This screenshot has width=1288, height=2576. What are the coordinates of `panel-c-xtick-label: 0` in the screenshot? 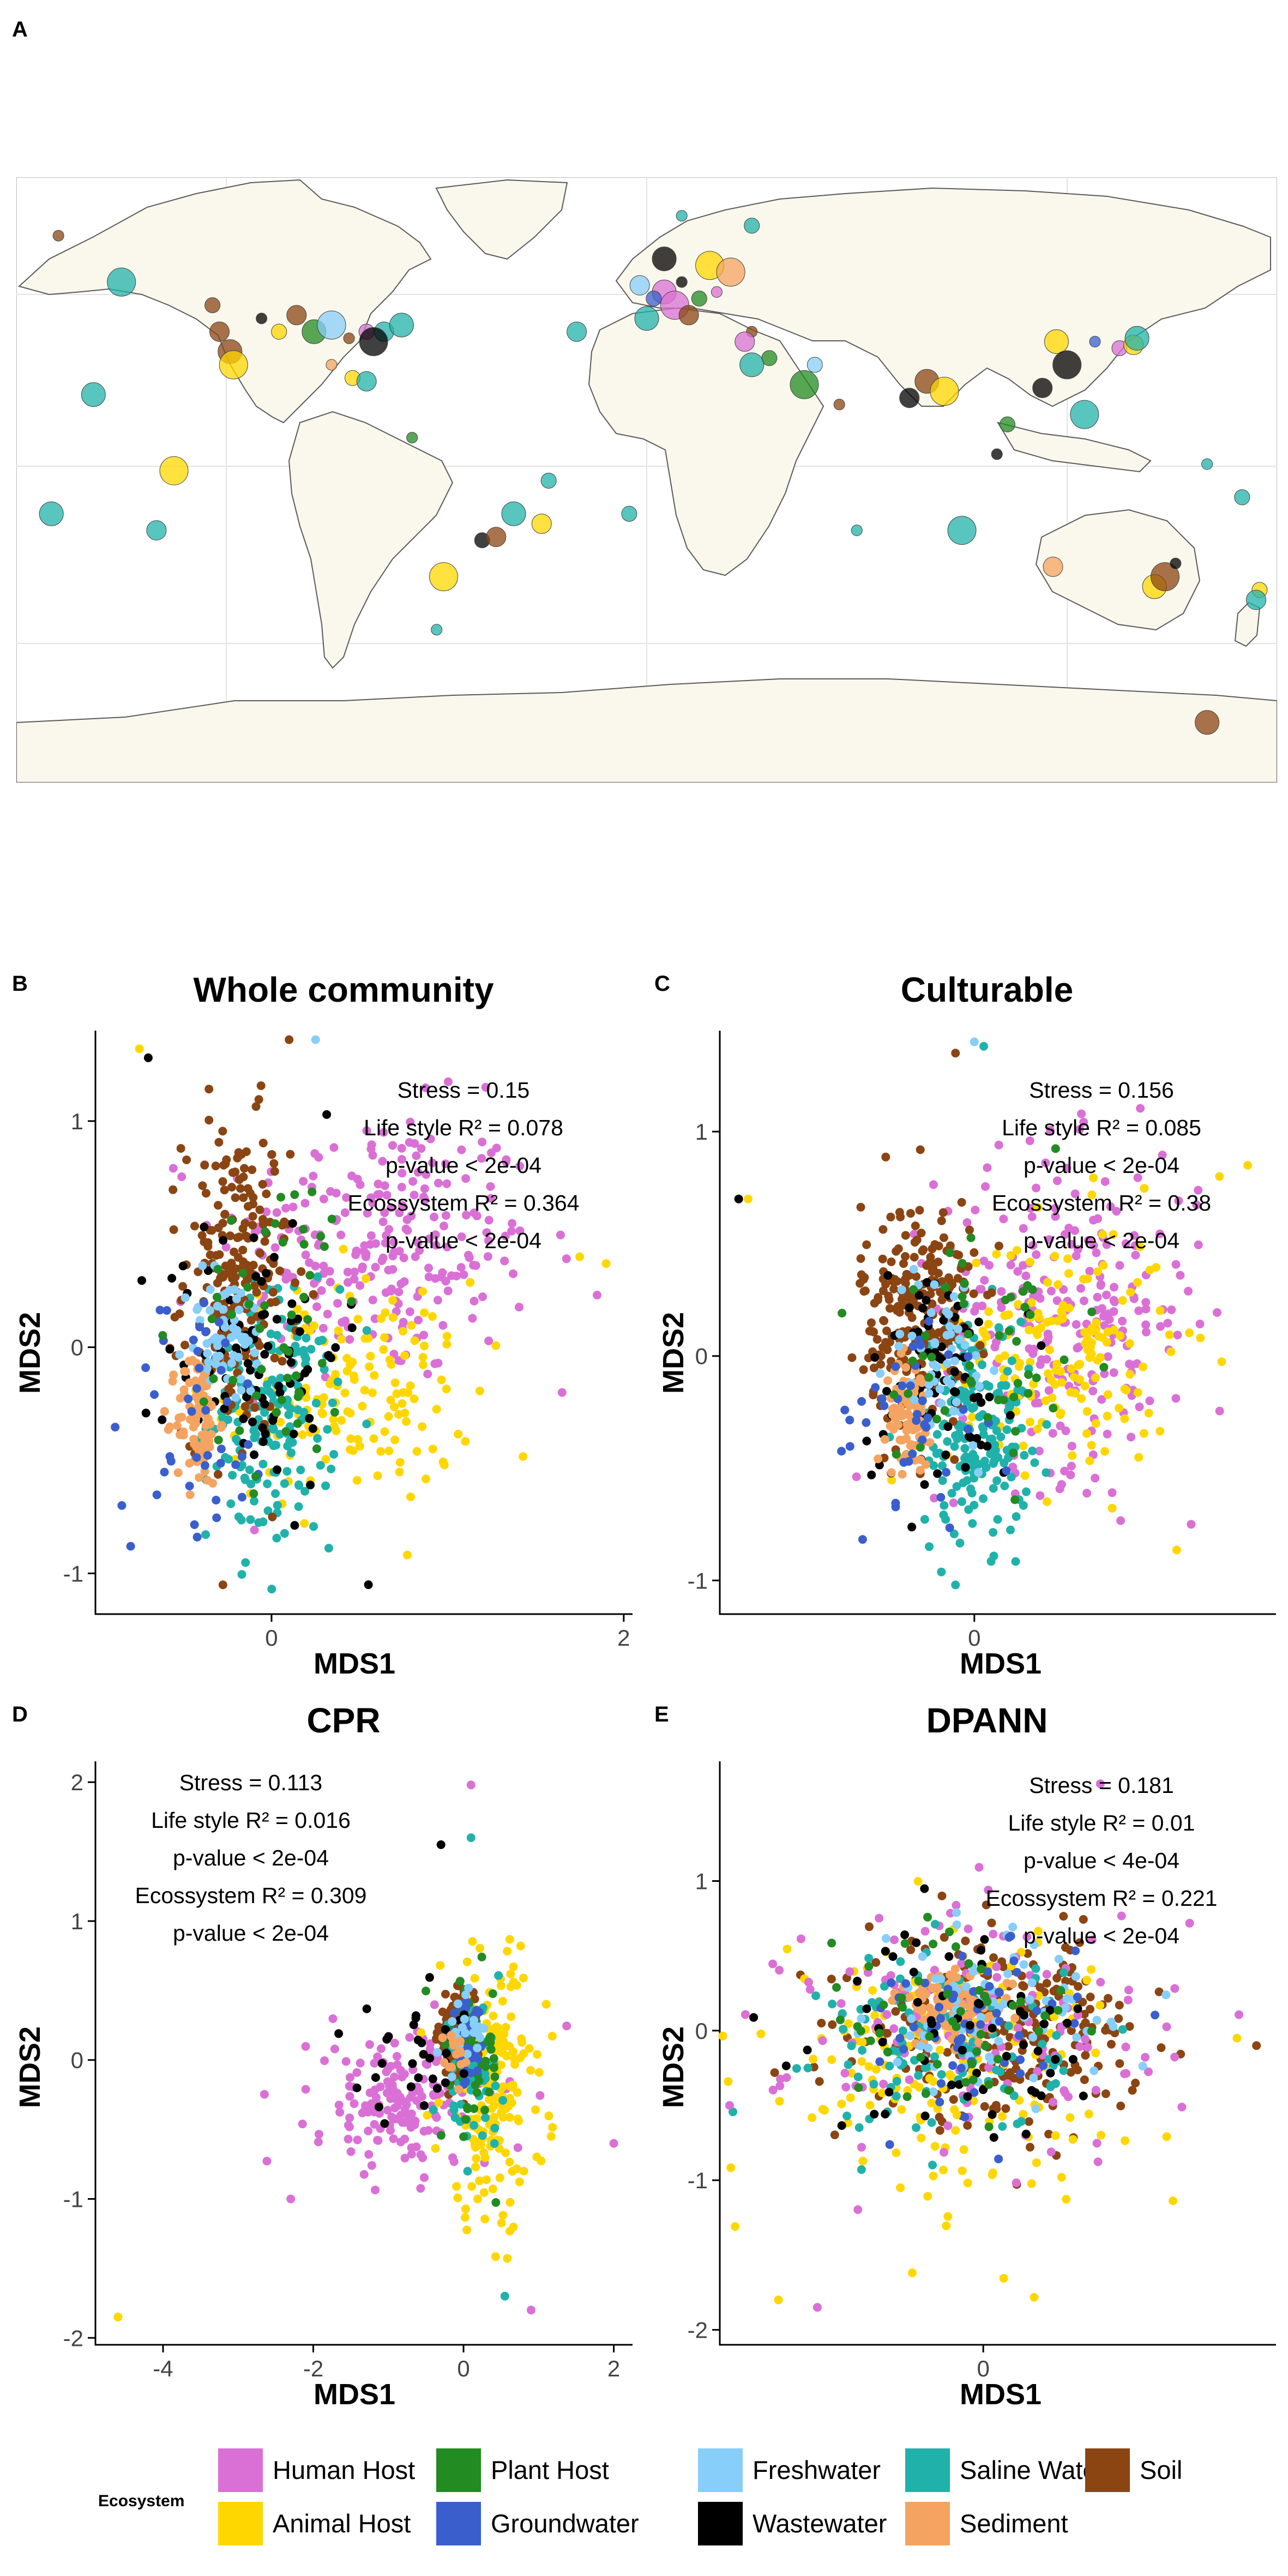 It's located at (974, 1638).